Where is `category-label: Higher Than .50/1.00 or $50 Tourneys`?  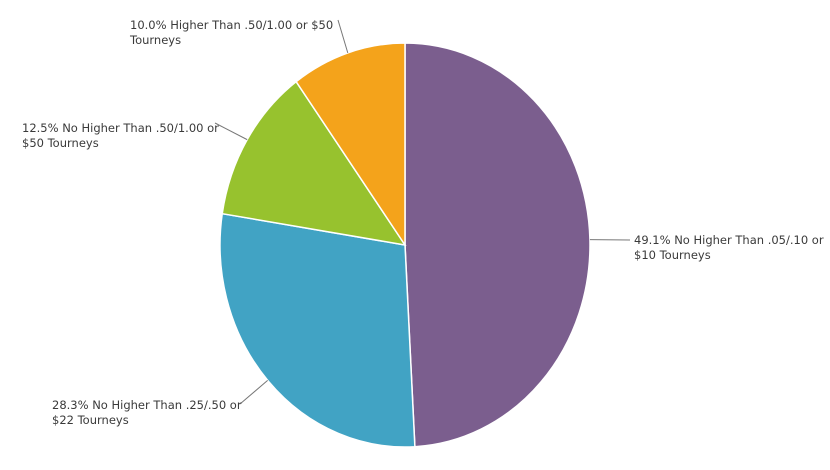
category-label: Higher Than .50/1.00 or $50 Tourneys is located at coordinates (232, 32).